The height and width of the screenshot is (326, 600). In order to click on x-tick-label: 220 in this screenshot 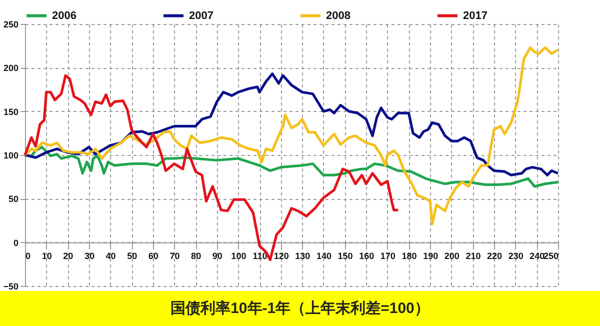, I will do `click(494, 255)`.